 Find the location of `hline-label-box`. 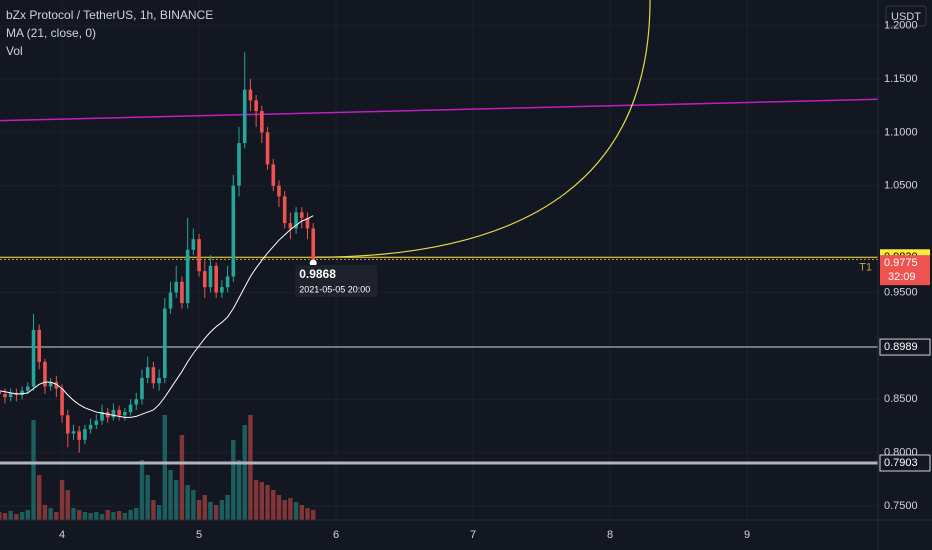

hline-label-box is located at coordinates (905, 347).